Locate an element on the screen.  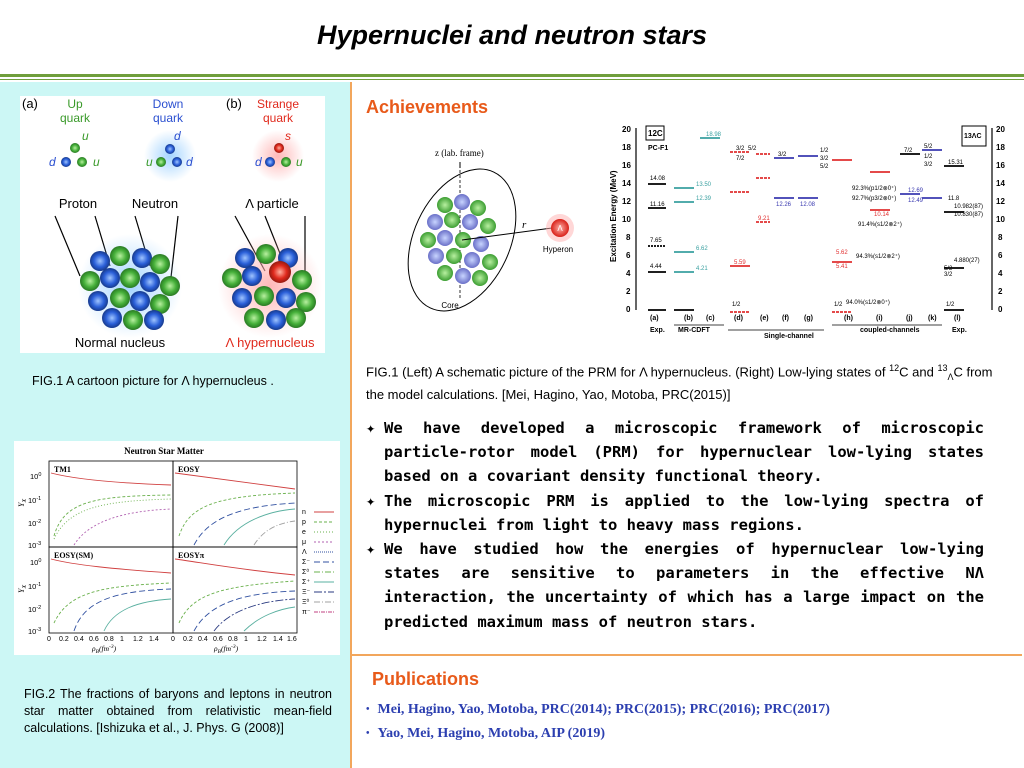
svg-text: 94.3%(s1/2⊗2⁺) is located at coordinates (878, 256).